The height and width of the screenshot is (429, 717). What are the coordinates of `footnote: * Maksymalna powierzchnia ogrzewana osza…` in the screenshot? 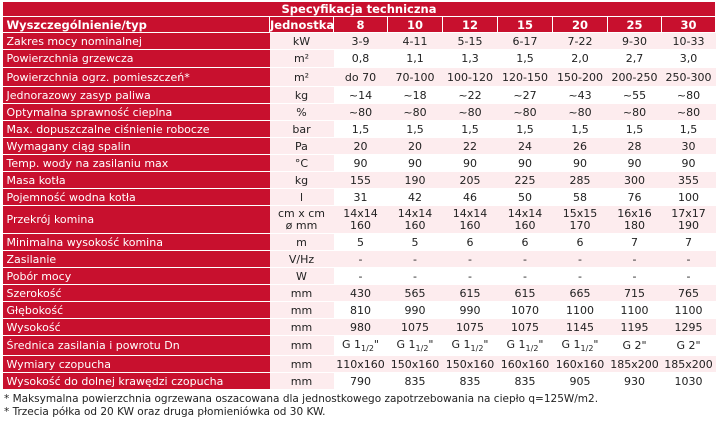 It's located at (301, 399).